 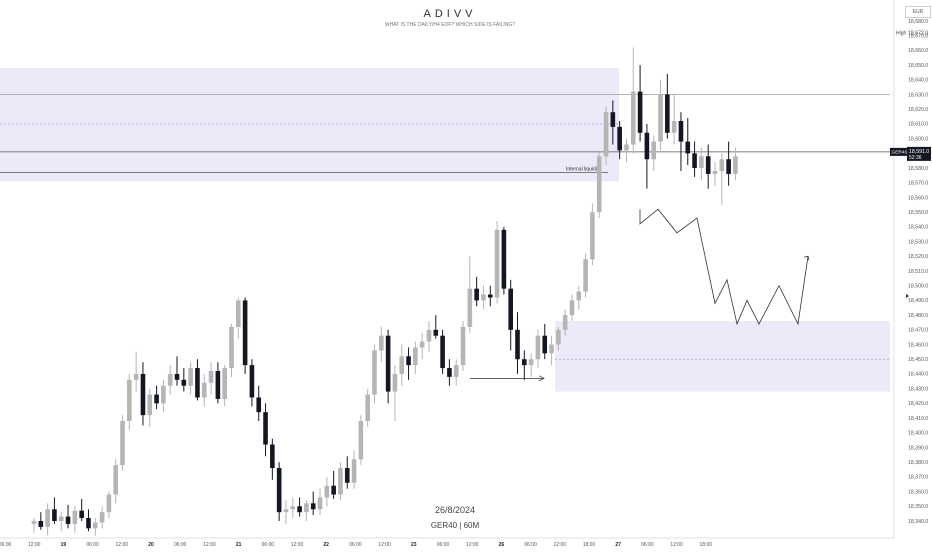 I want to click on axis-marker-icon, so click(x=907, y=296).